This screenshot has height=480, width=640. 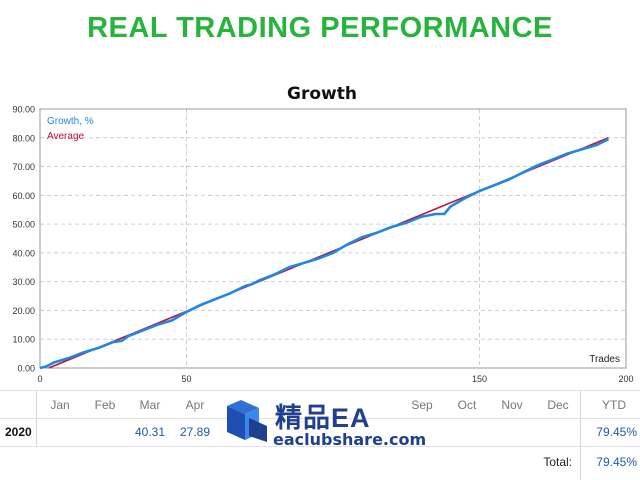 What do you see at coordinates (150, 405) in the screenshot?
I see `header-mar: Mar` at bounding box center [150, 405].